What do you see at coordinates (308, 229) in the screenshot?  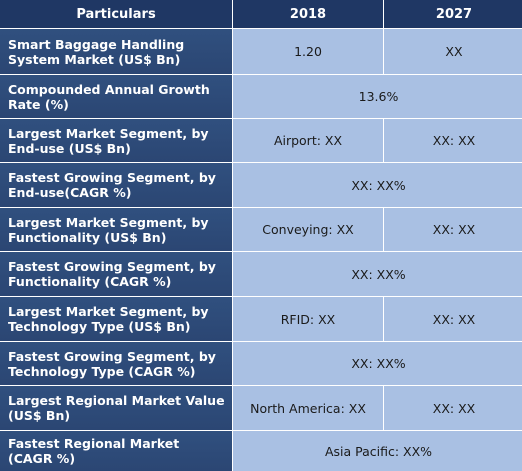 I see `cell-largest-functionality-2018: Conveying: XX` at bounding box center [308, 229].